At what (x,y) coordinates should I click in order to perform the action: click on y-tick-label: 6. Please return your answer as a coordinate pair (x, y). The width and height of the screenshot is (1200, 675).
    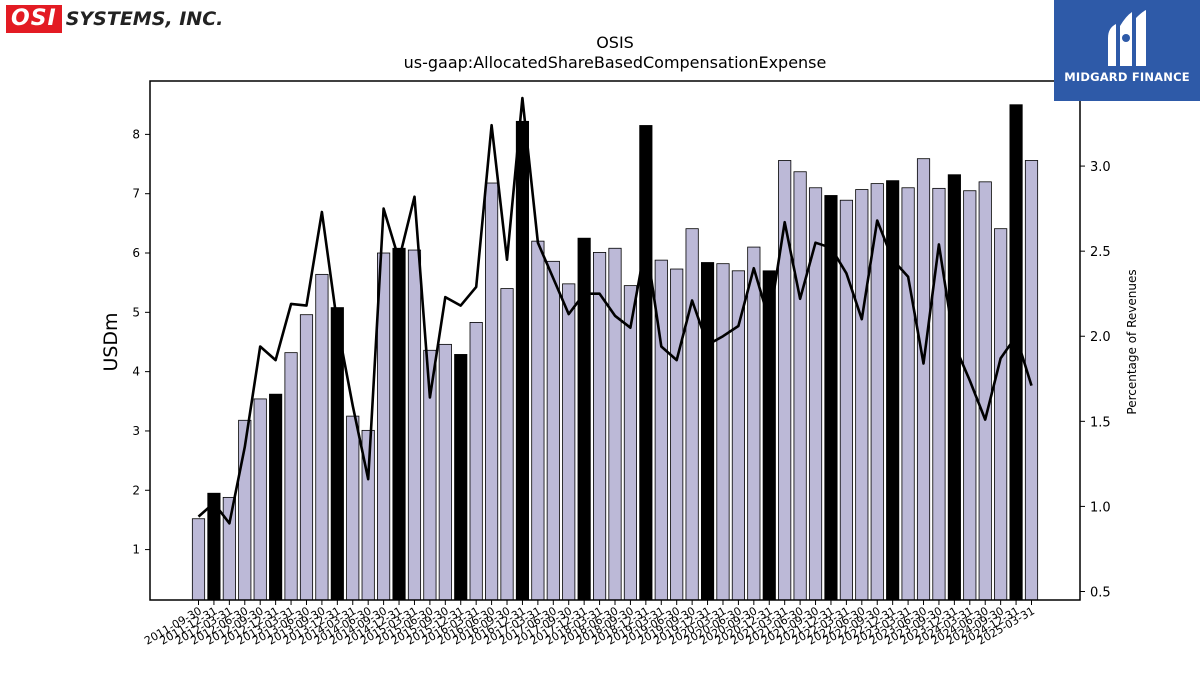
    Looking at the image, I should click on (136, 253).